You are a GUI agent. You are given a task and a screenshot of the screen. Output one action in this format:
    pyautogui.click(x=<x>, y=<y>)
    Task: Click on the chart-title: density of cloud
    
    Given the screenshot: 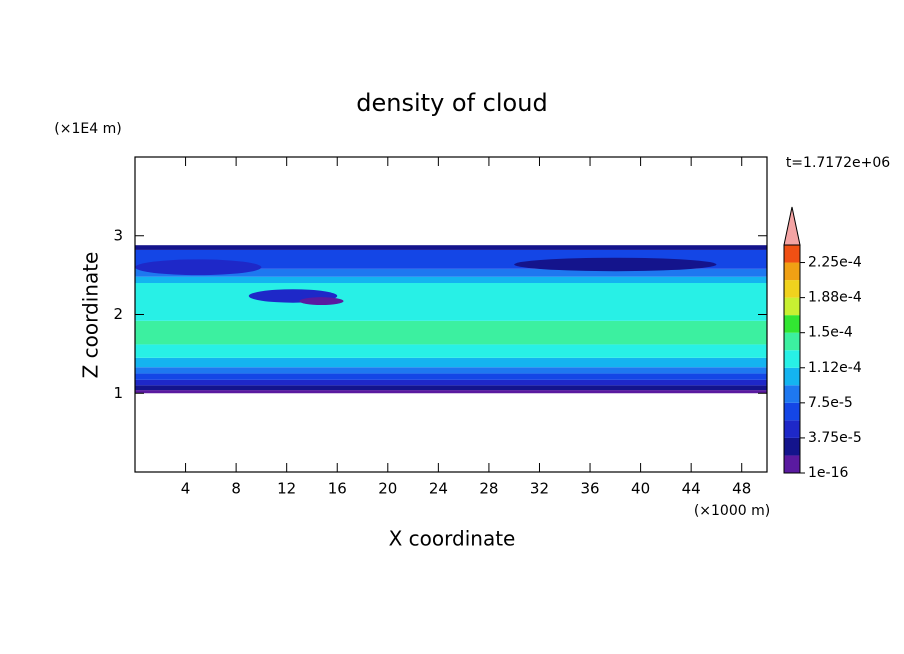 What is the action you would take?
    pyautogui.click(x=451, y=103)
    